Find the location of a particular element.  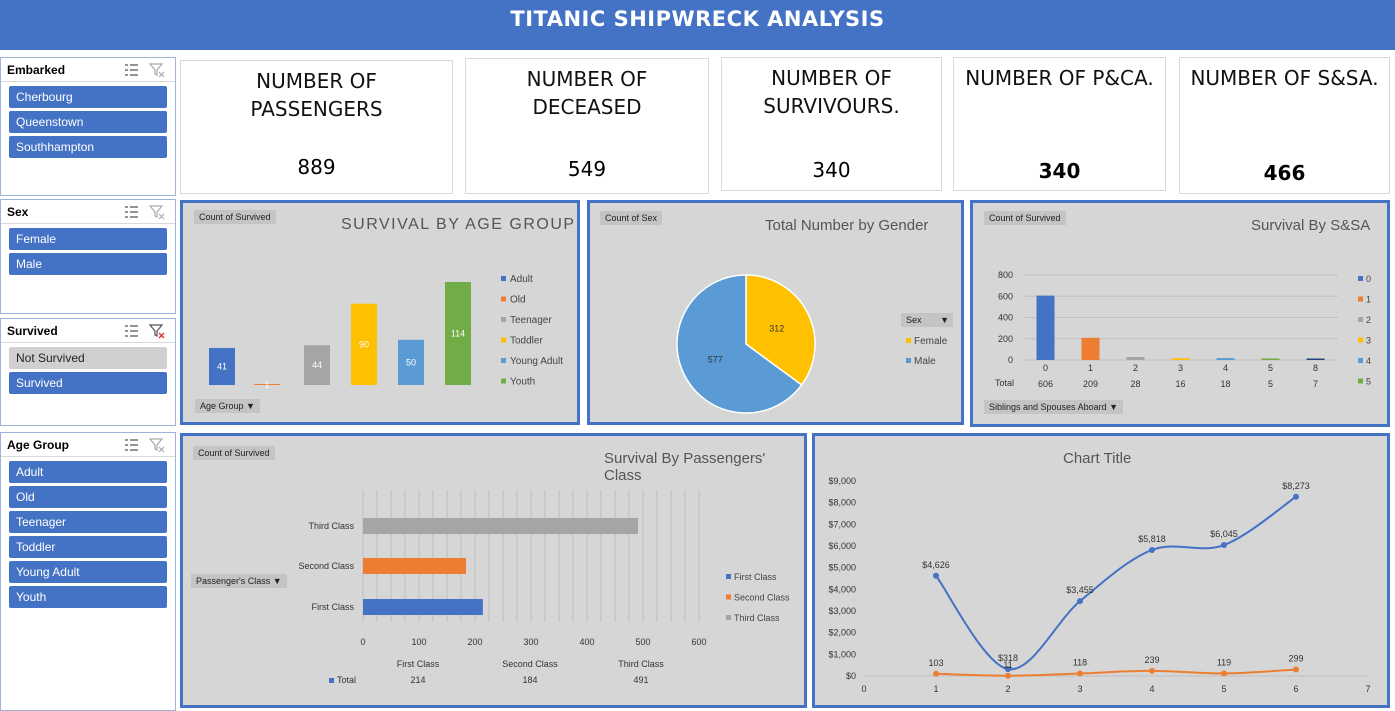

table-header: Third Class is located at coordinates (641, 664).